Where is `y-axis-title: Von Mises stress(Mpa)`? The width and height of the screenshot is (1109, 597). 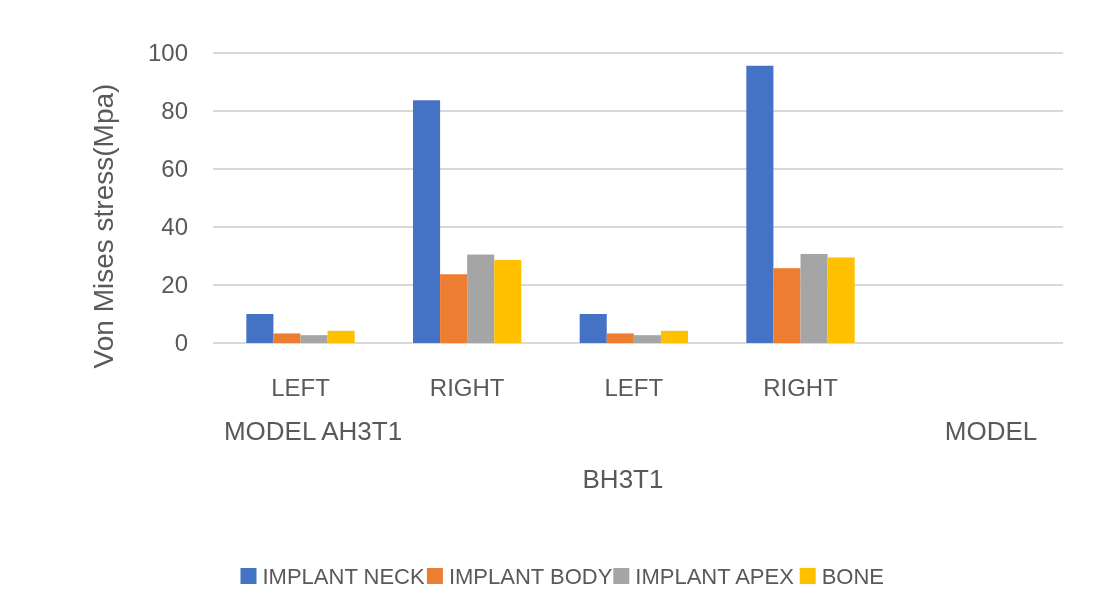
y-axis-title: Von Mises stress(Mpa) is located at coordinates (103, 226).